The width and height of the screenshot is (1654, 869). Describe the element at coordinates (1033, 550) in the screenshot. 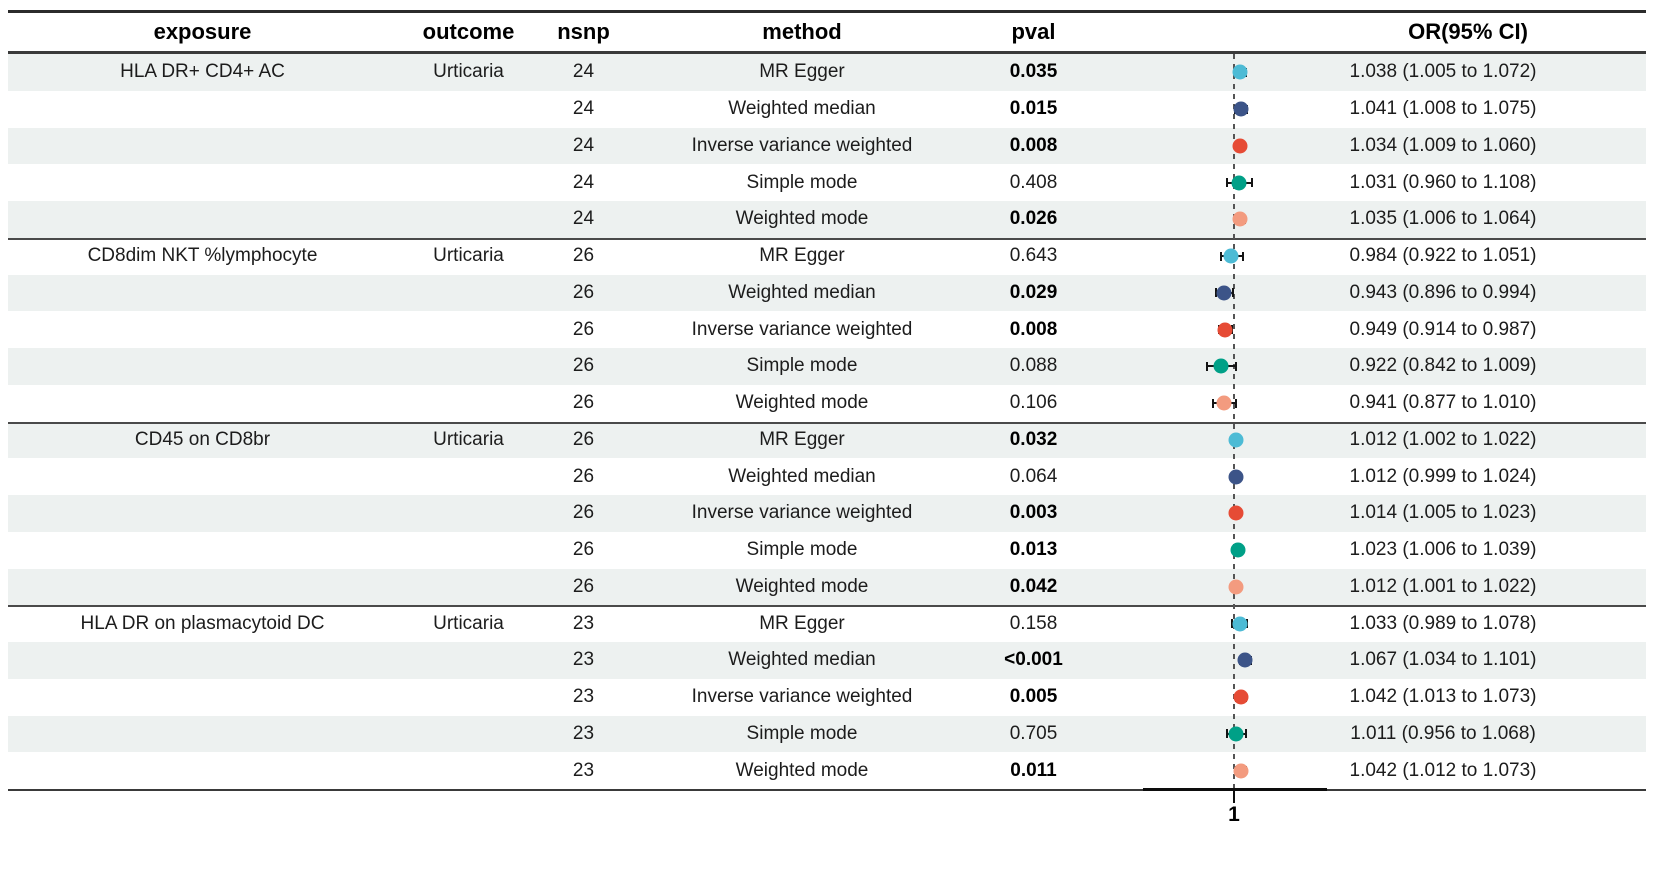

I see `pval-cell: 0.013` at that location.